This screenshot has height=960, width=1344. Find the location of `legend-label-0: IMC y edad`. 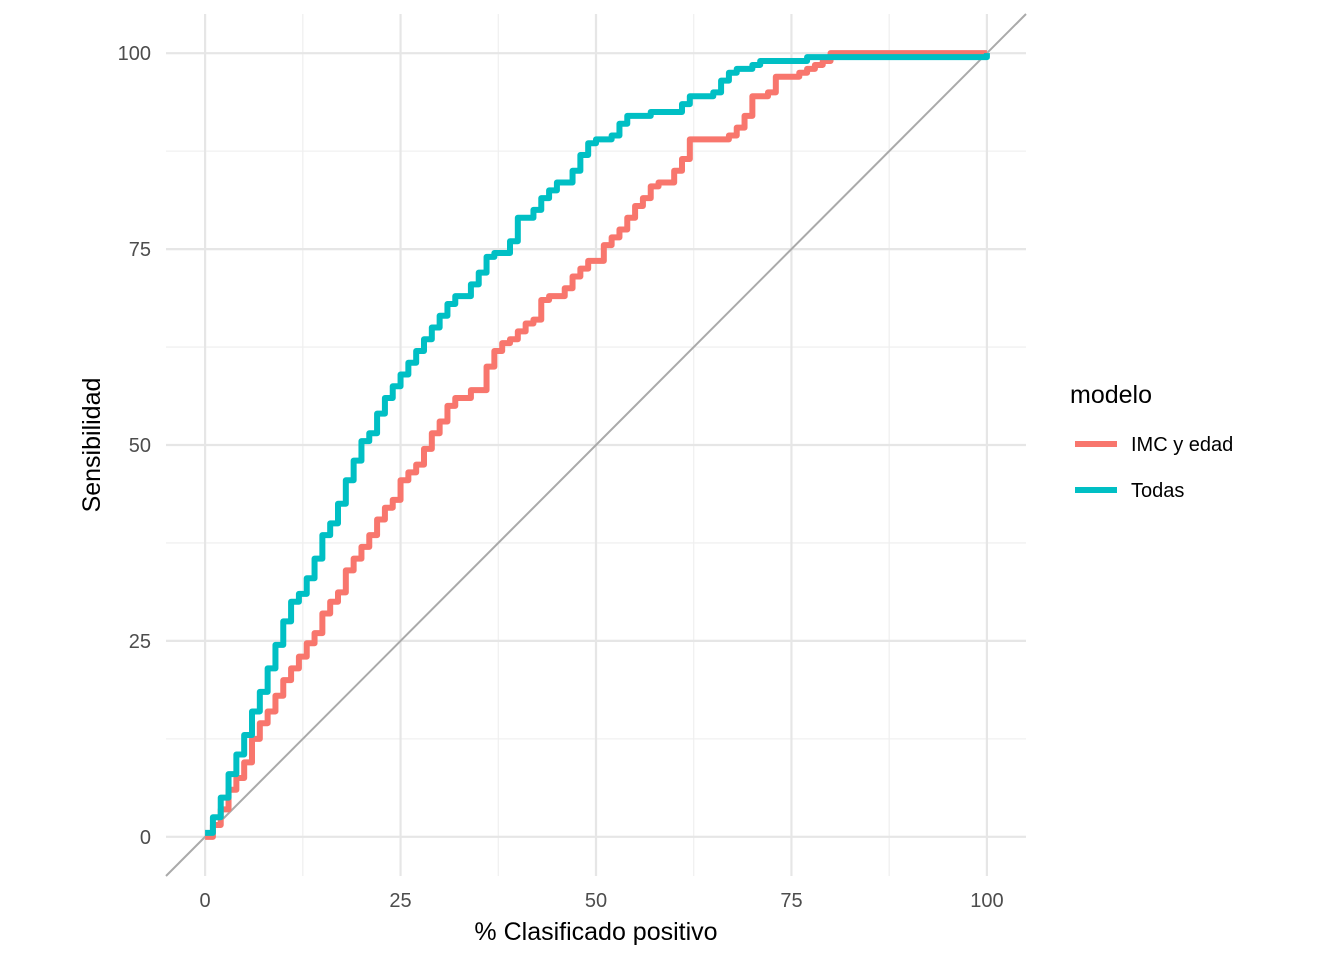

legend-label-0: IMC y edad is located at coordinates (1182, 445).